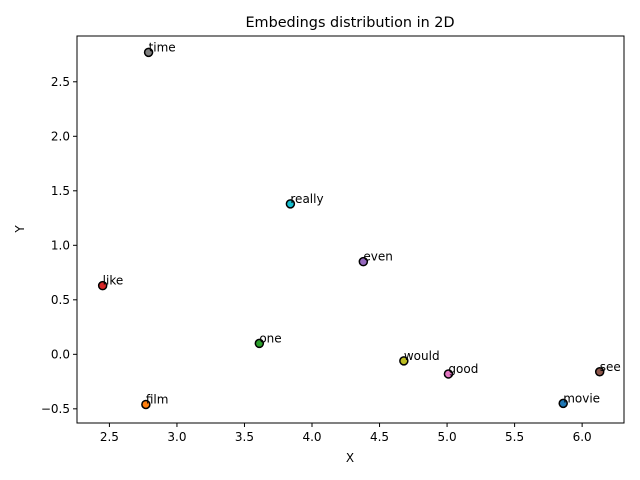 This screenshot has width=640, height=480. Describe the element at coordinates (109, 437) in the screenshot. I see `x-tick-label: 2.5` at that location.